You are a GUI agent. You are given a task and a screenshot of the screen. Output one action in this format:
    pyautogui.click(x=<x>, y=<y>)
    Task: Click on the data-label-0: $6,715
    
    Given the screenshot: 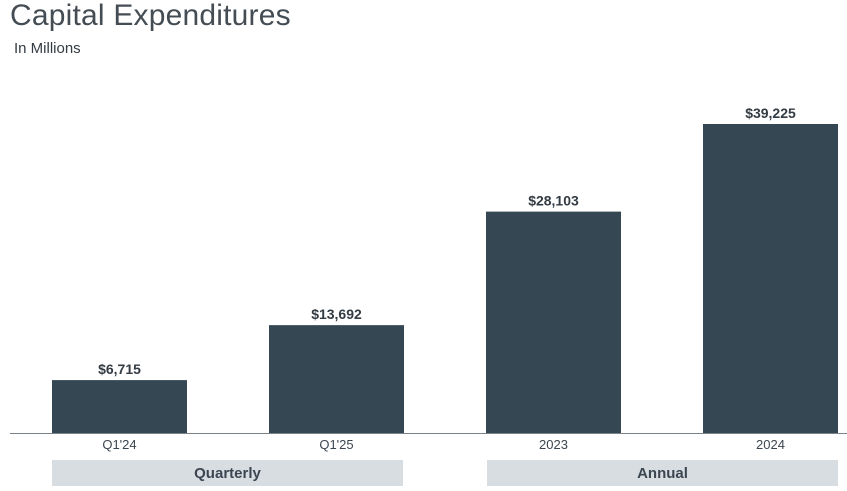 What is the action you would take?
    pyautogui.click(x=119, y=369)
    